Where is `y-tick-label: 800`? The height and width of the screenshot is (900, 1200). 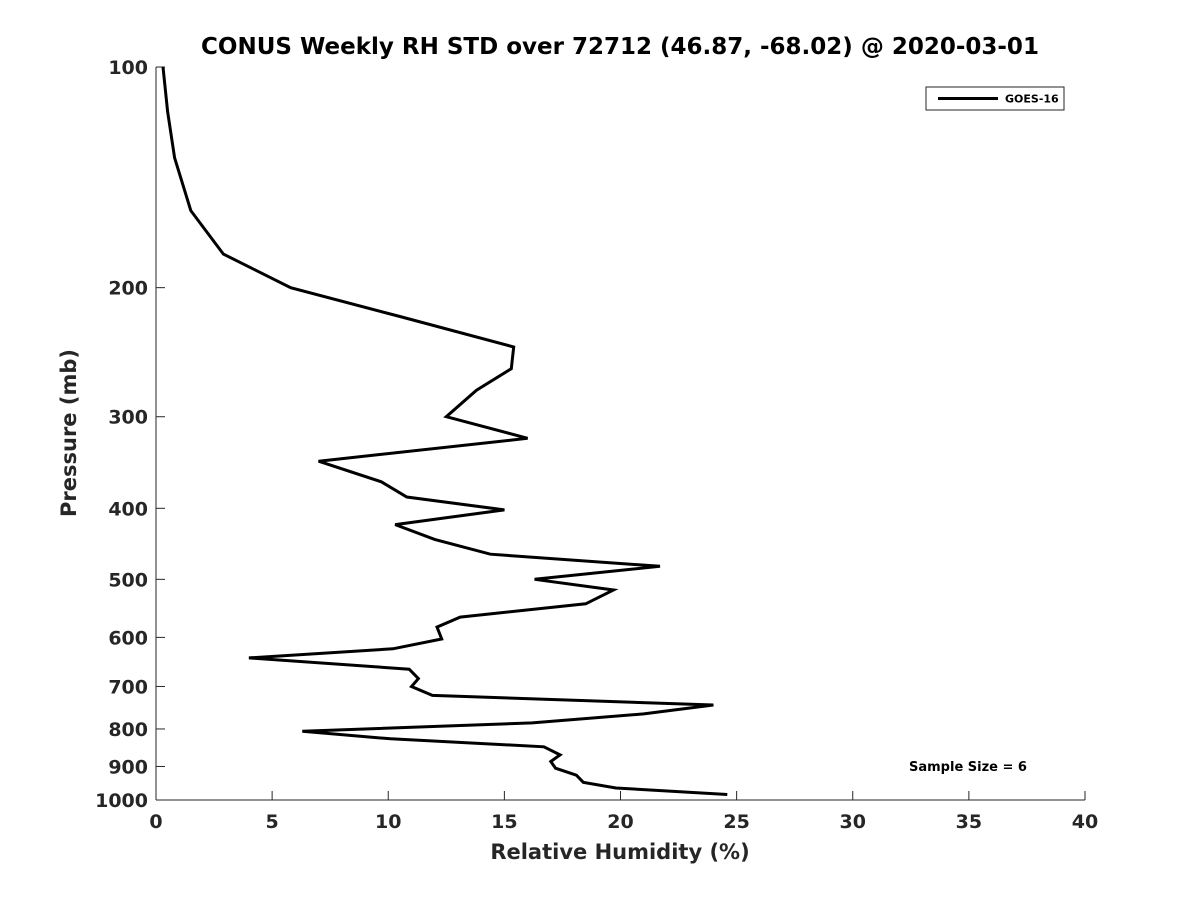 y-tick-label: 800 is located at coordinates (128, 730).